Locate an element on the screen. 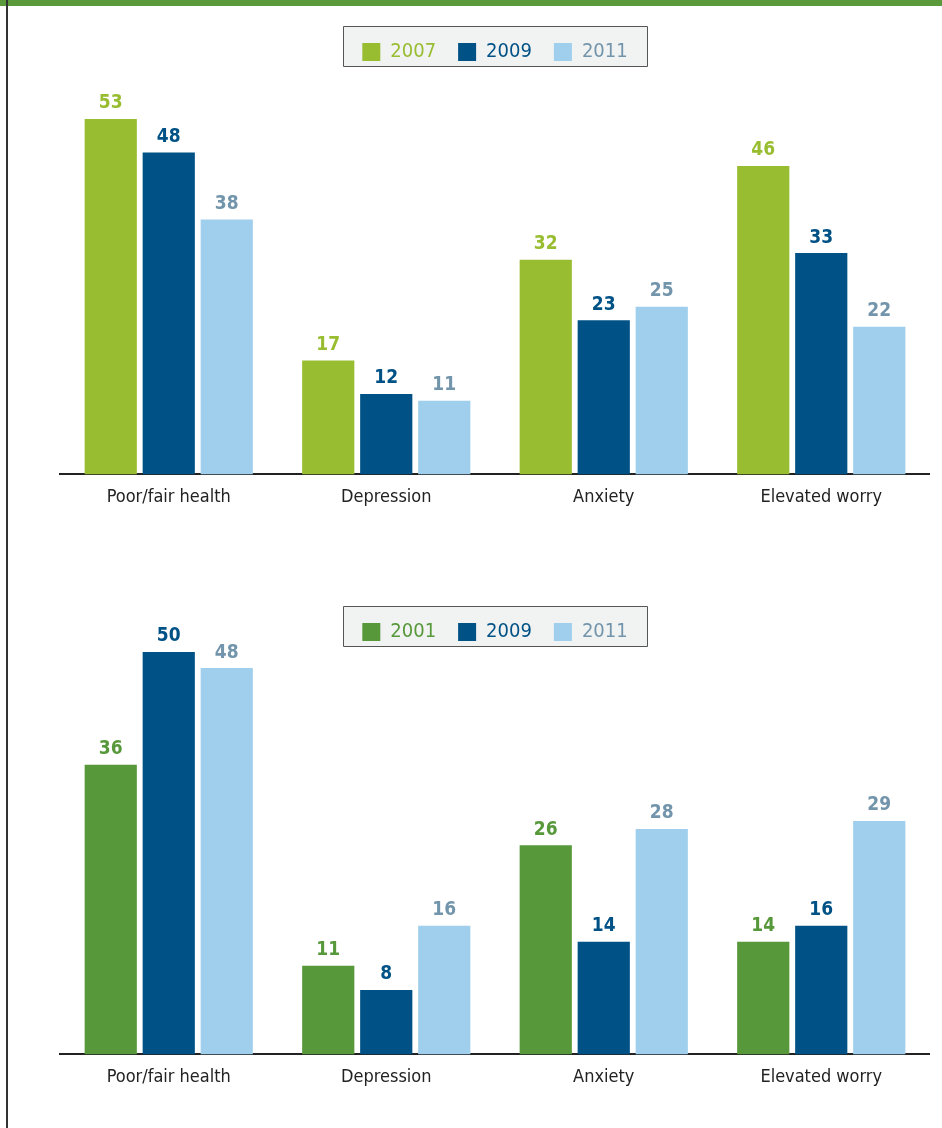  data-label: 26 is located at coordinates (545, 827).